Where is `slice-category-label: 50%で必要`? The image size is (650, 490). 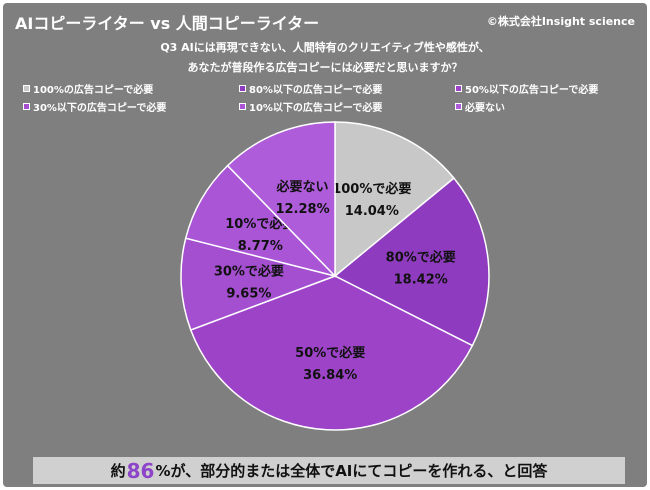 slice-category-label: 50%で必要 is located at coordinates (330, 353).